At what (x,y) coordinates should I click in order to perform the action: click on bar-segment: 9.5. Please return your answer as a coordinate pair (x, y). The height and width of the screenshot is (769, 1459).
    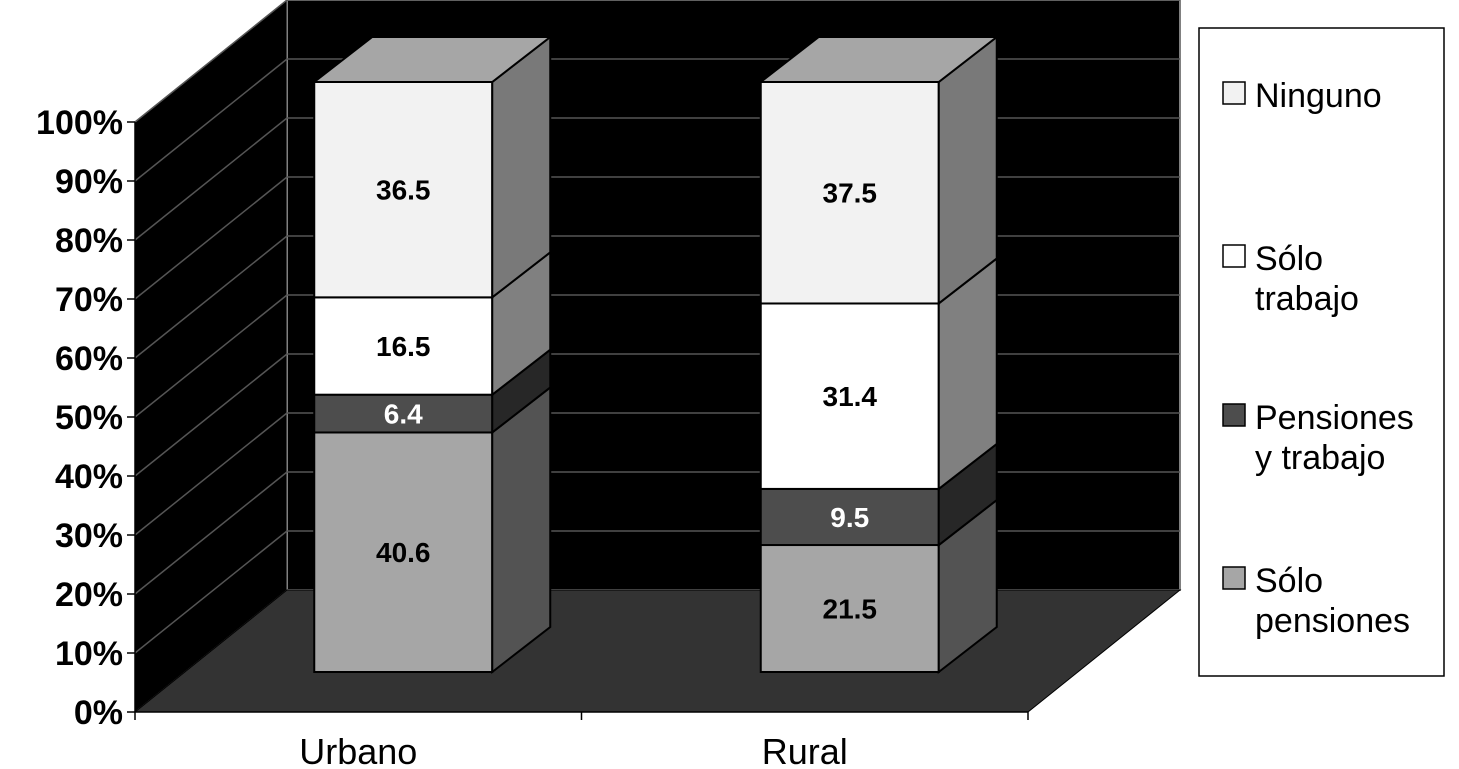
    Looking at the image, I should click on (878, 494).